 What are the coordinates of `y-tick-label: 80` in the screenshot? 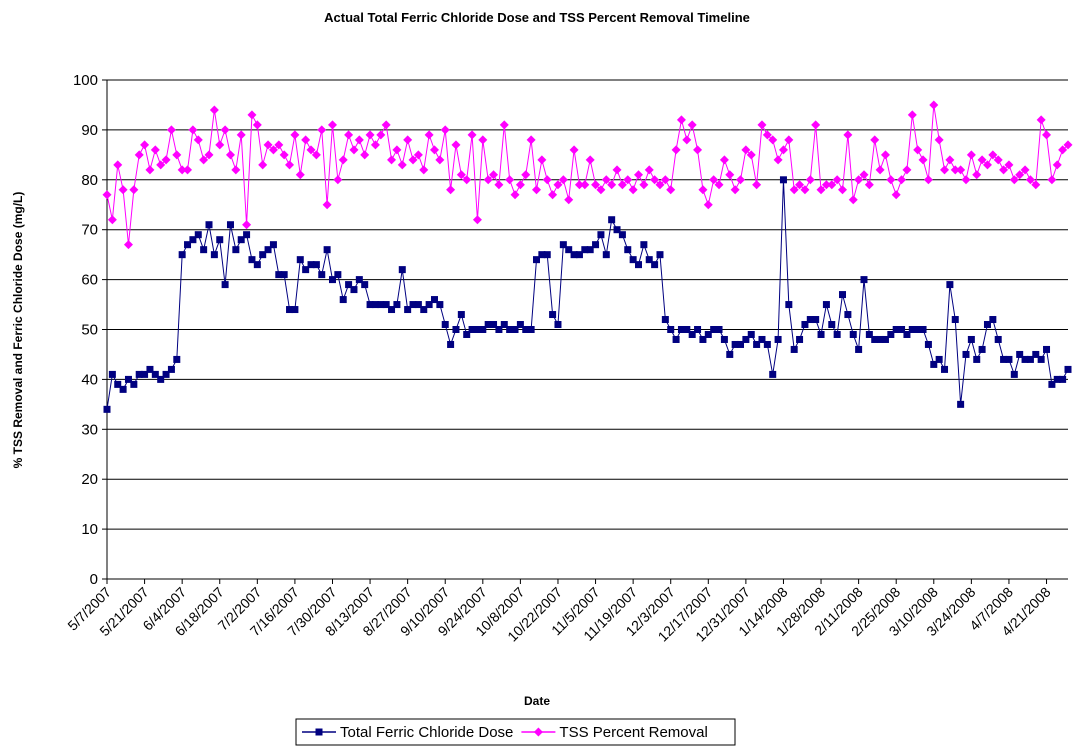 It's located at (89, 180).